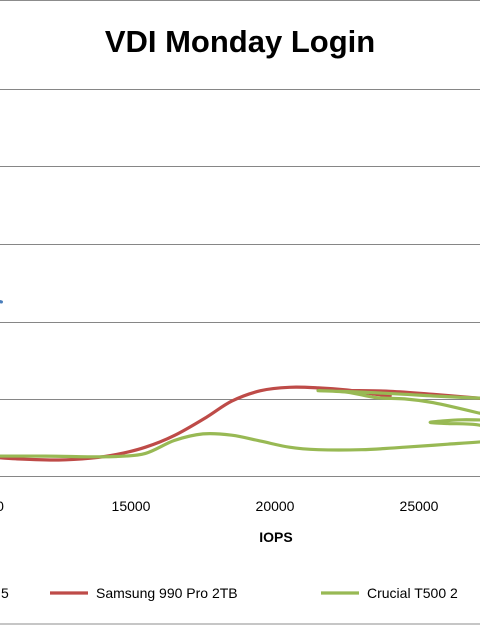  I want to click on legend-label: Crucial T500 2, so click(412, 593).